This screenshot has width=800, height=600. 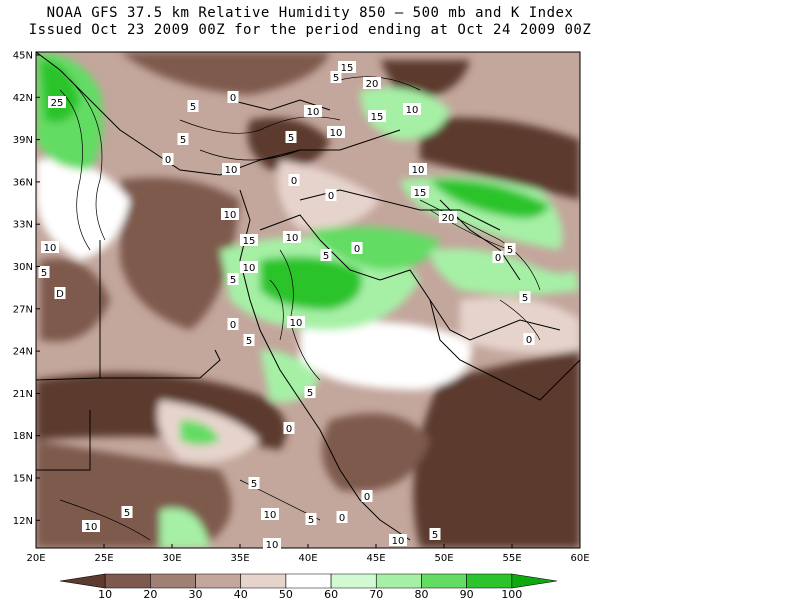 What do you see at coordinates (375, 558) in the screenshot?
I see `longitude-label: 45E` at bounding box center [375, 558].